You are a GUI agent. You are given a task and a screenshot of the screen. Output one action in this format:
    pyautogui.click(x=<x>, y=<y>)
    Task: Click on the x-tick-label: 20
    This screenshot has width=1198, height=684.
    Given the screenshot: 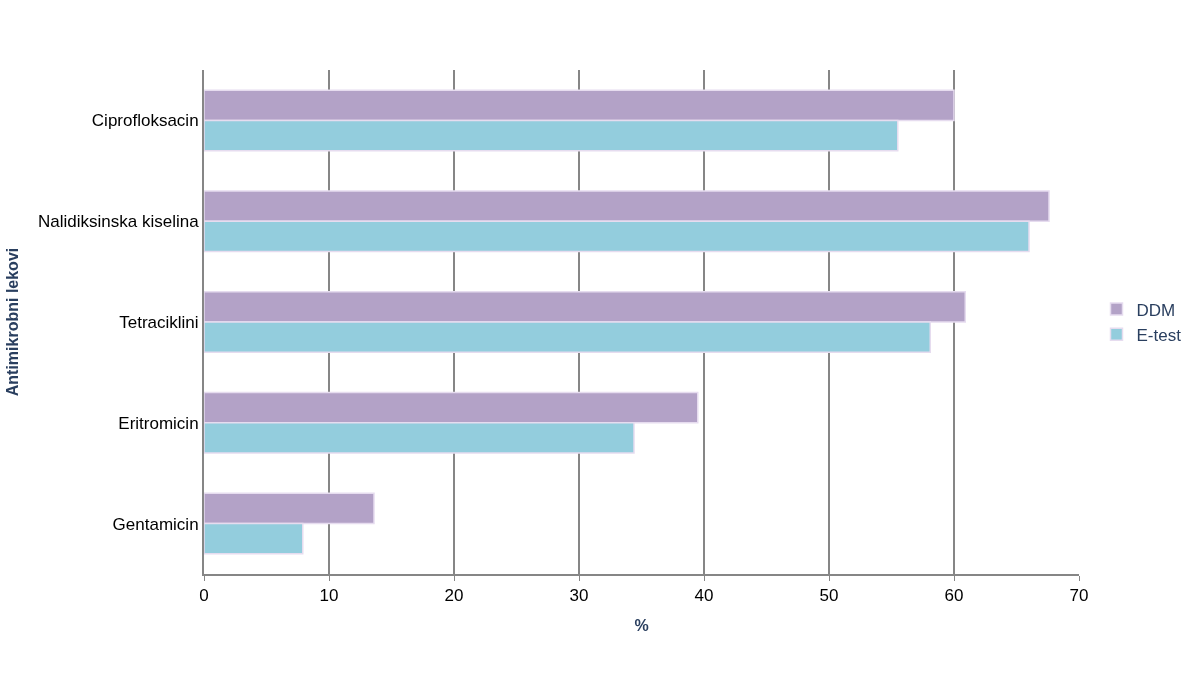 What is the action you would take?
    pyautogui.click(x=454, y=596)
    